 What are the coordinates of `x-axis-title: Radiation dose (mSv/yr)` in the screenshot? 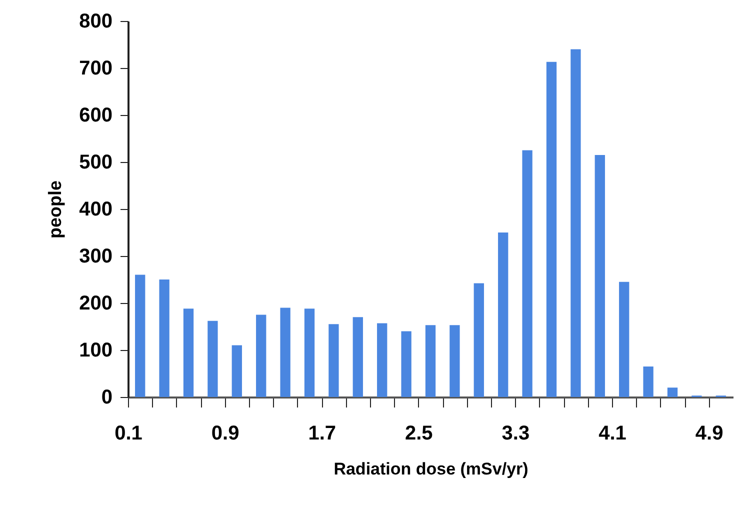 It's located at (431, 469).